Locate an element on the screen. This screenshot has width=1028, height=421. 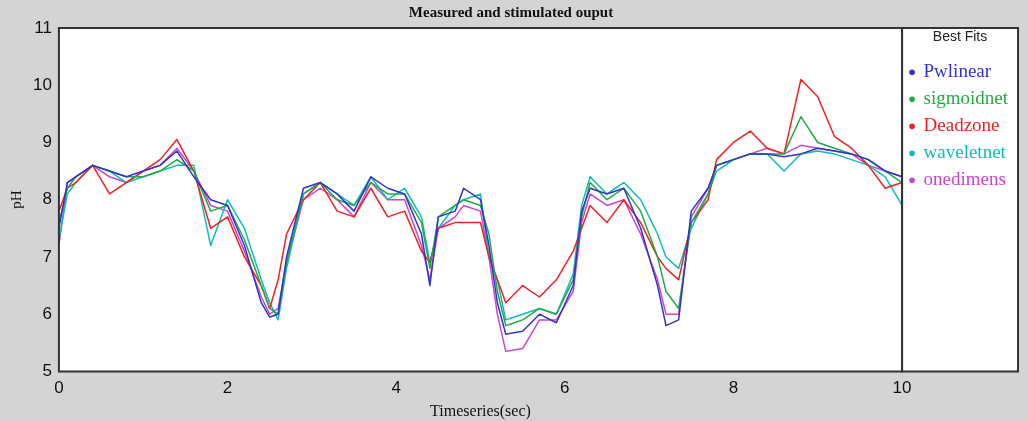
y-tick-label: 5 is located at coordinates (47, 371).